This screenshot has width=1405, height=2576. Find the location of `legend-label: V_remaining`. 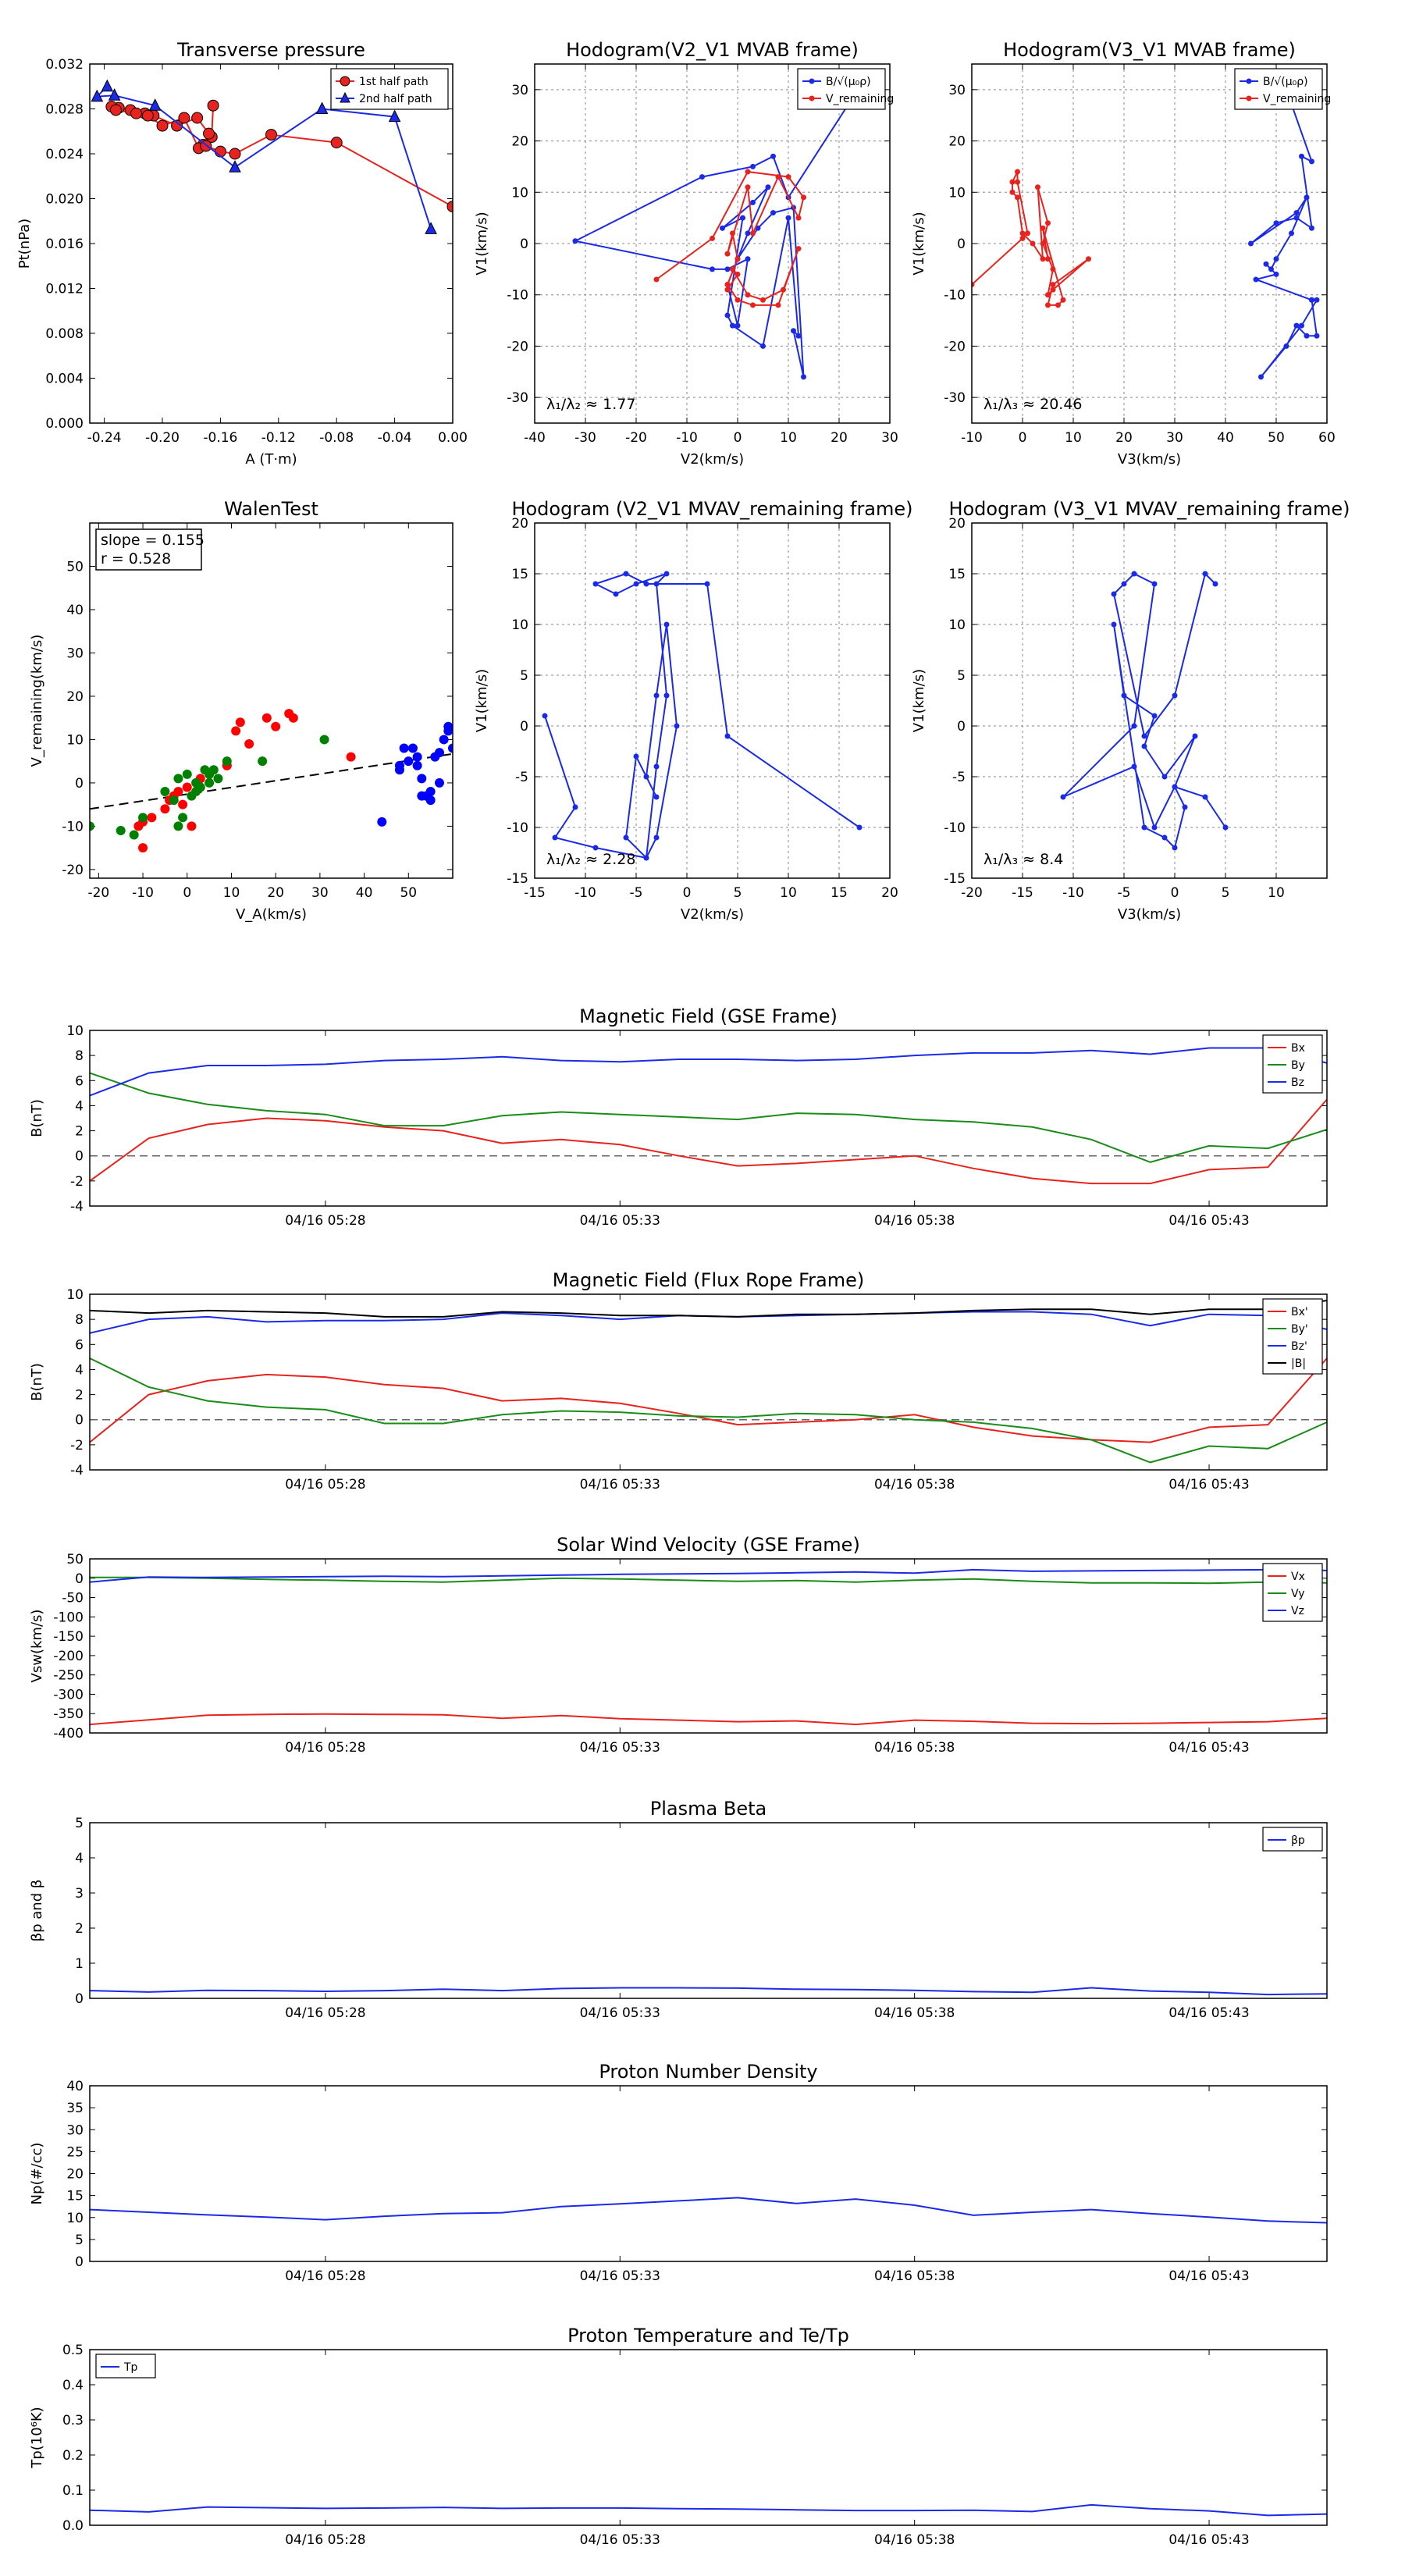

legend-label: V_remaining is located at coordinates (860, 99).